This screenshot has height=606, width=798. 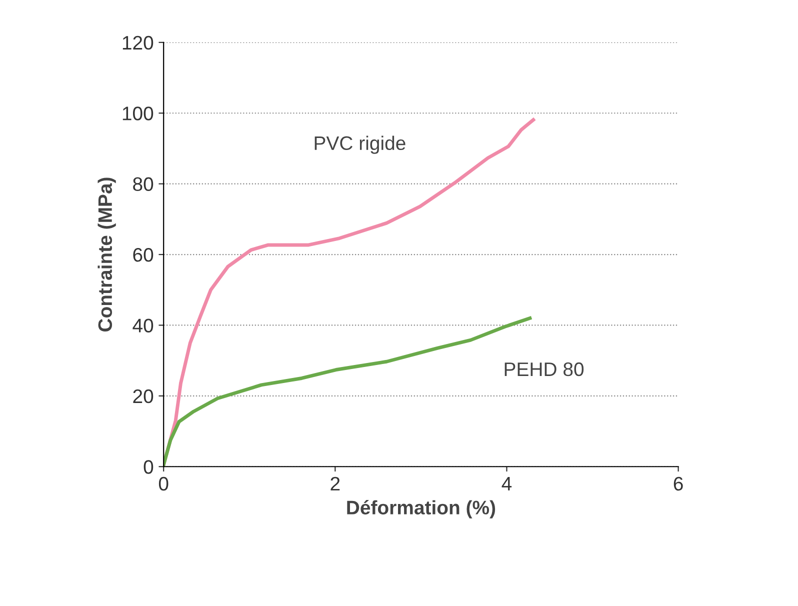 I want to click on y-tick-label: 0, so click(x=149, y=467).